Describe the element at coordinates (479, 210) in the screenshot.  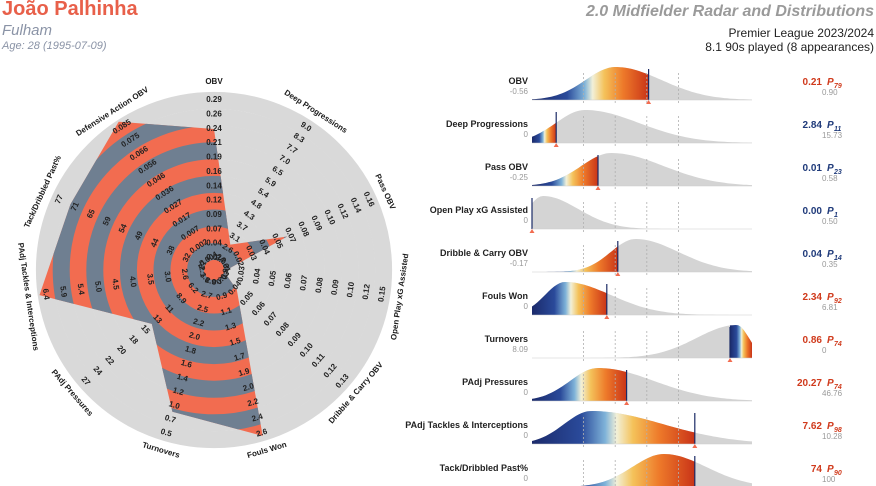
I see `dist-label-open-play-xg-assisted: Open Play xG Assisted` at that location.